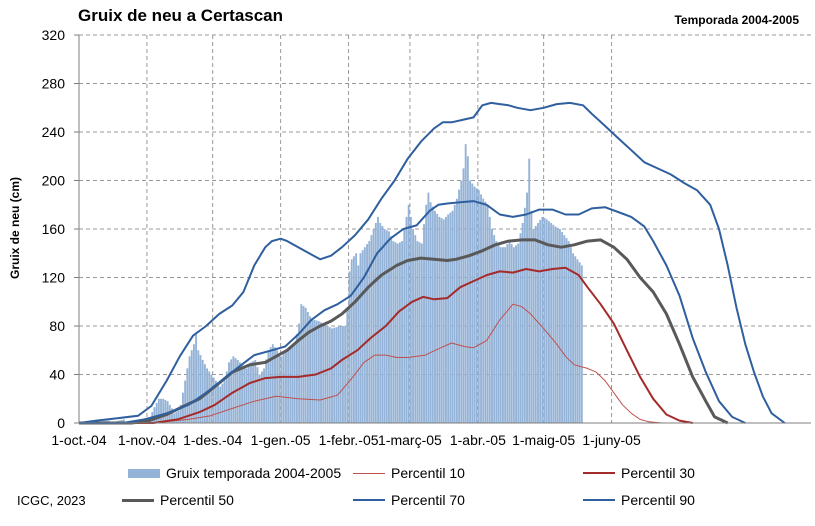 The image size is (815, 526). I want to click on y-tick-label: 320, so click(54, 35).